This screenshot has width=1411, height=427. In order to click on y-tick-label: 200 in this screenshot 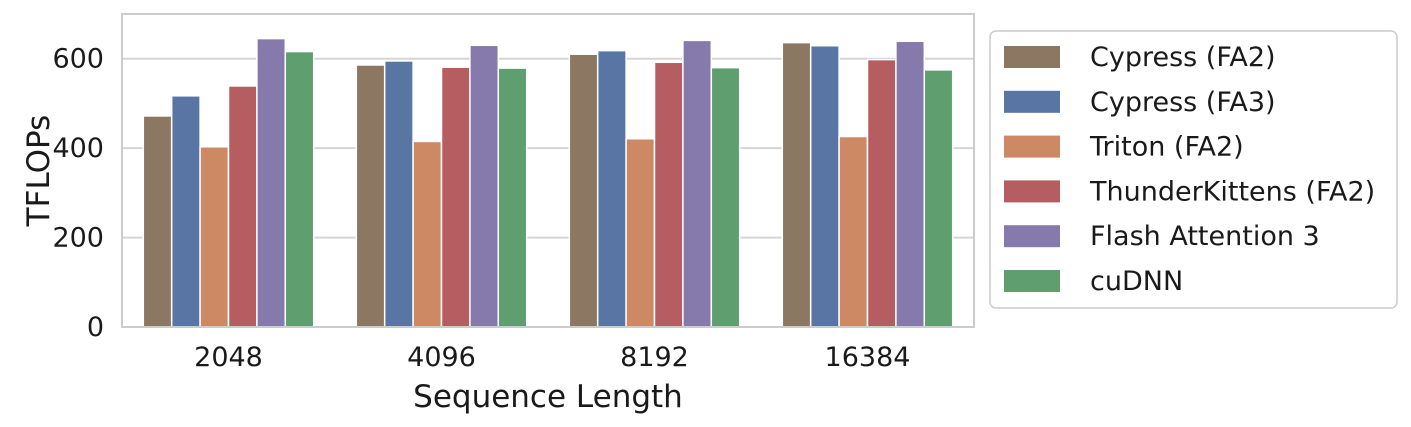, I will do `click(78, 238)`.